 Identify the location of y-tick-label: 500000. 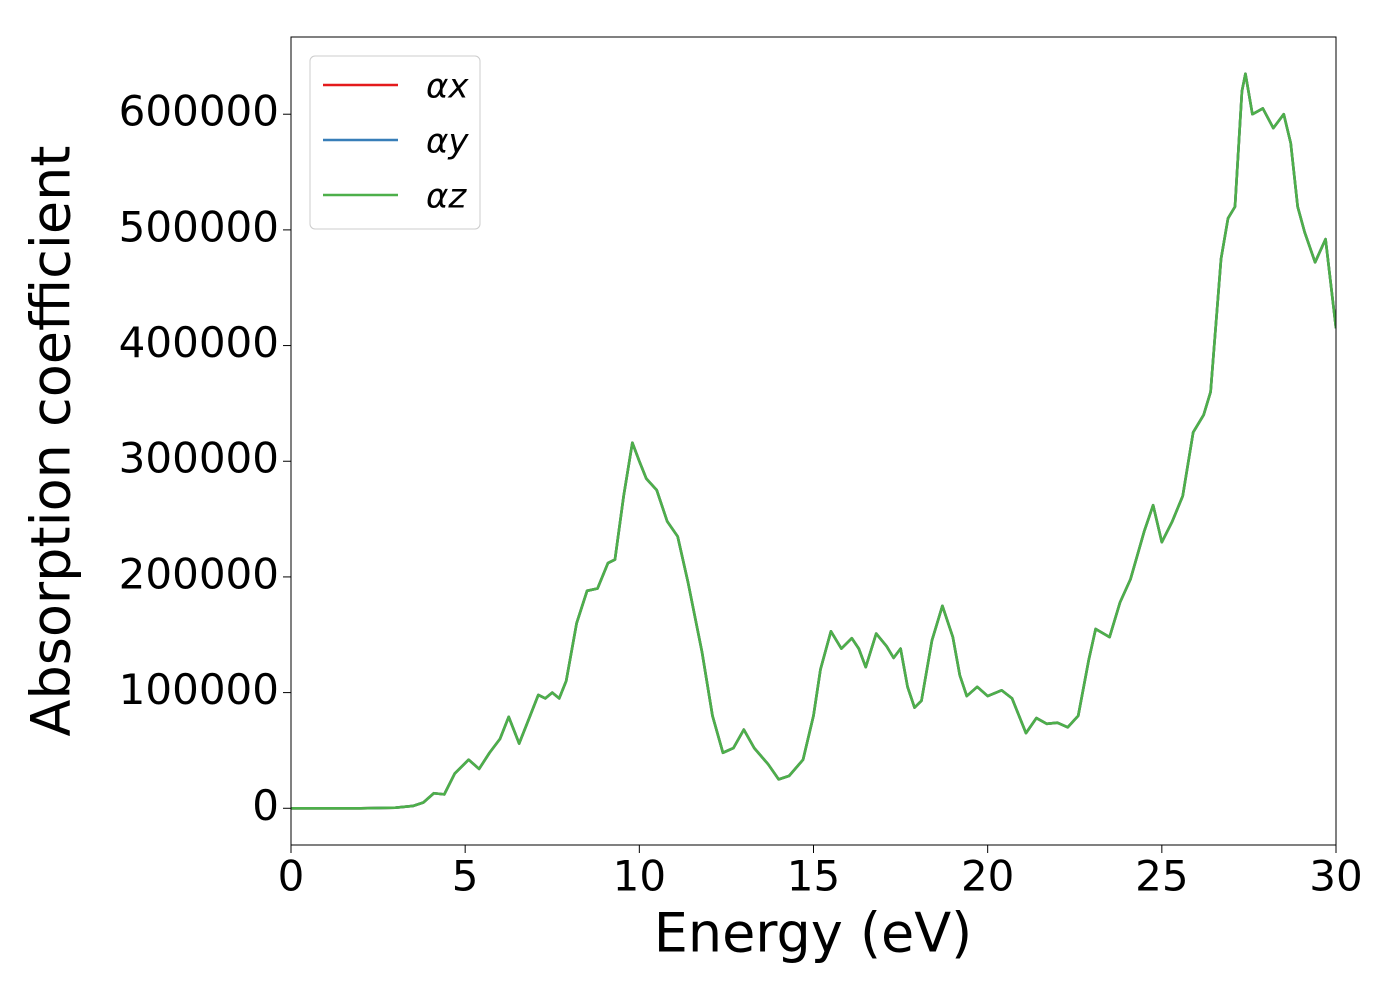
(199, 226).